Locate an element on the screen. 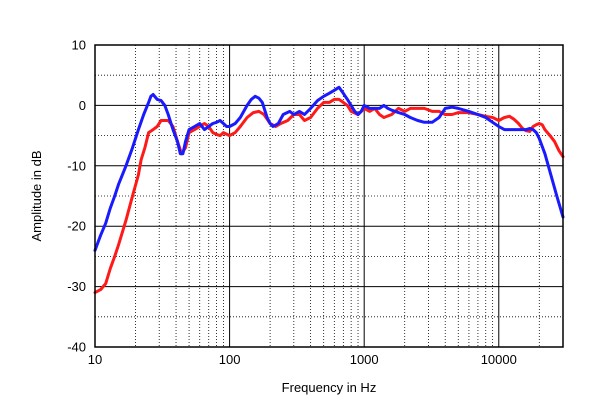 This screenshot has width=600, height=413. x-tick-label: 10000 is located at coordinates (499, 359).